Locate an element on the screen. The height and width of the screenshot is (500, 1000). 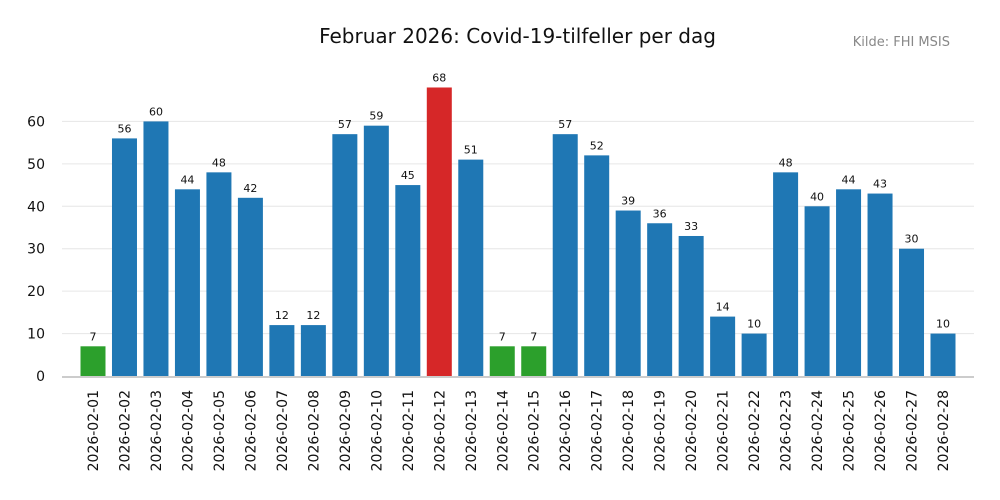
x-tick-label: 2026-02-12 is located at coordinates (440, 430).